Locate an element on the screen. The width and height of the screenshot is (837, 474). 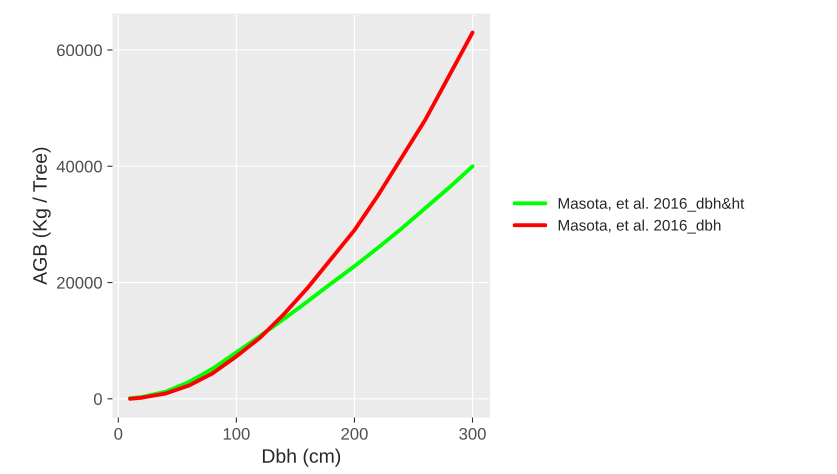
x-tick-label: 100 is located at coordinates (237, 434).